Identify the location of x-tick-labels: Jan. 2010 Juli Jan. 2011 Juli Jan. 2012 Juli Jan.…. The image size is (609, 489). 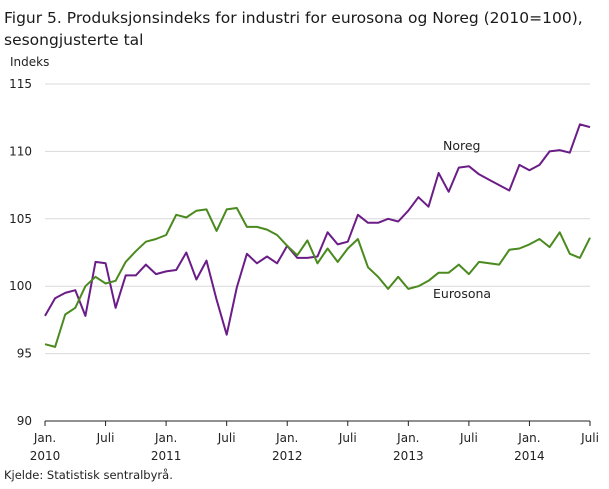
(314, 442).